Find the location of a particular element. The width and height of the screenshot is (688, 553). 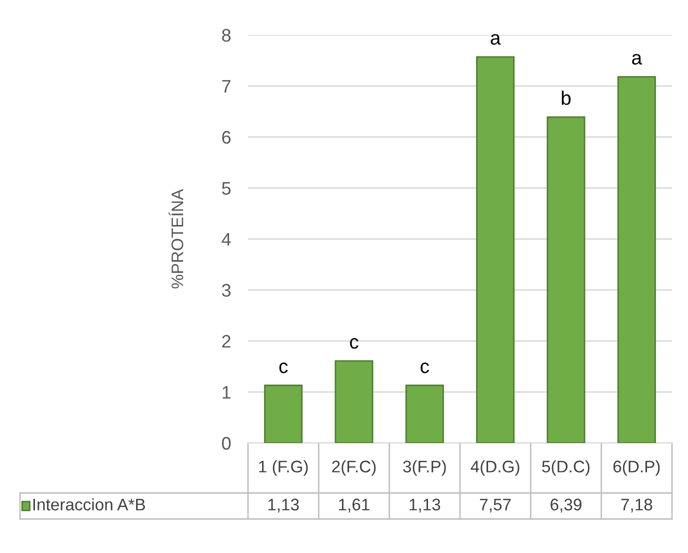

x-tick-label: 6(D.P) is located at coordinates (636, 468).